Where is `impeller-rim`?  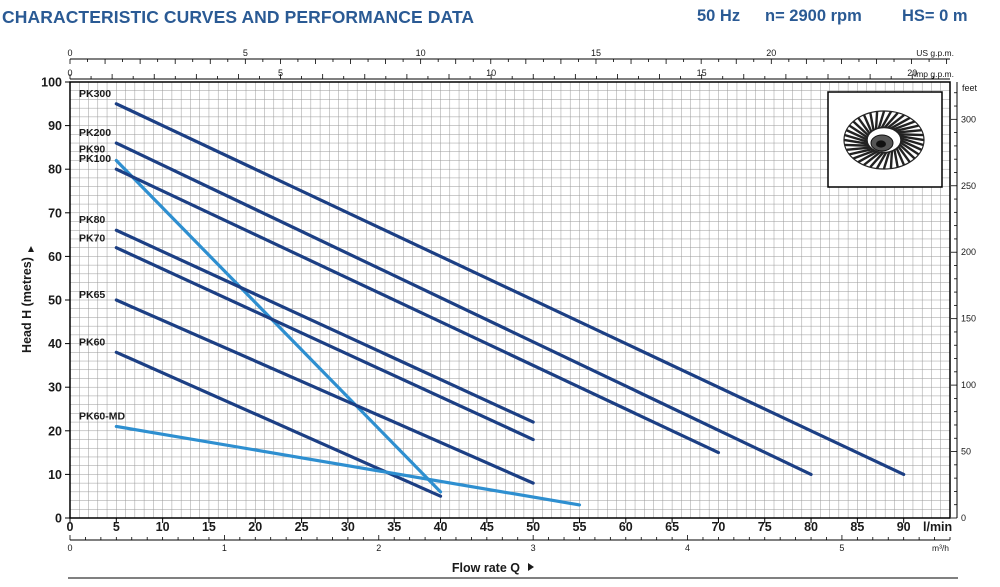
impeller-rim is located at coordinates (884, 140).